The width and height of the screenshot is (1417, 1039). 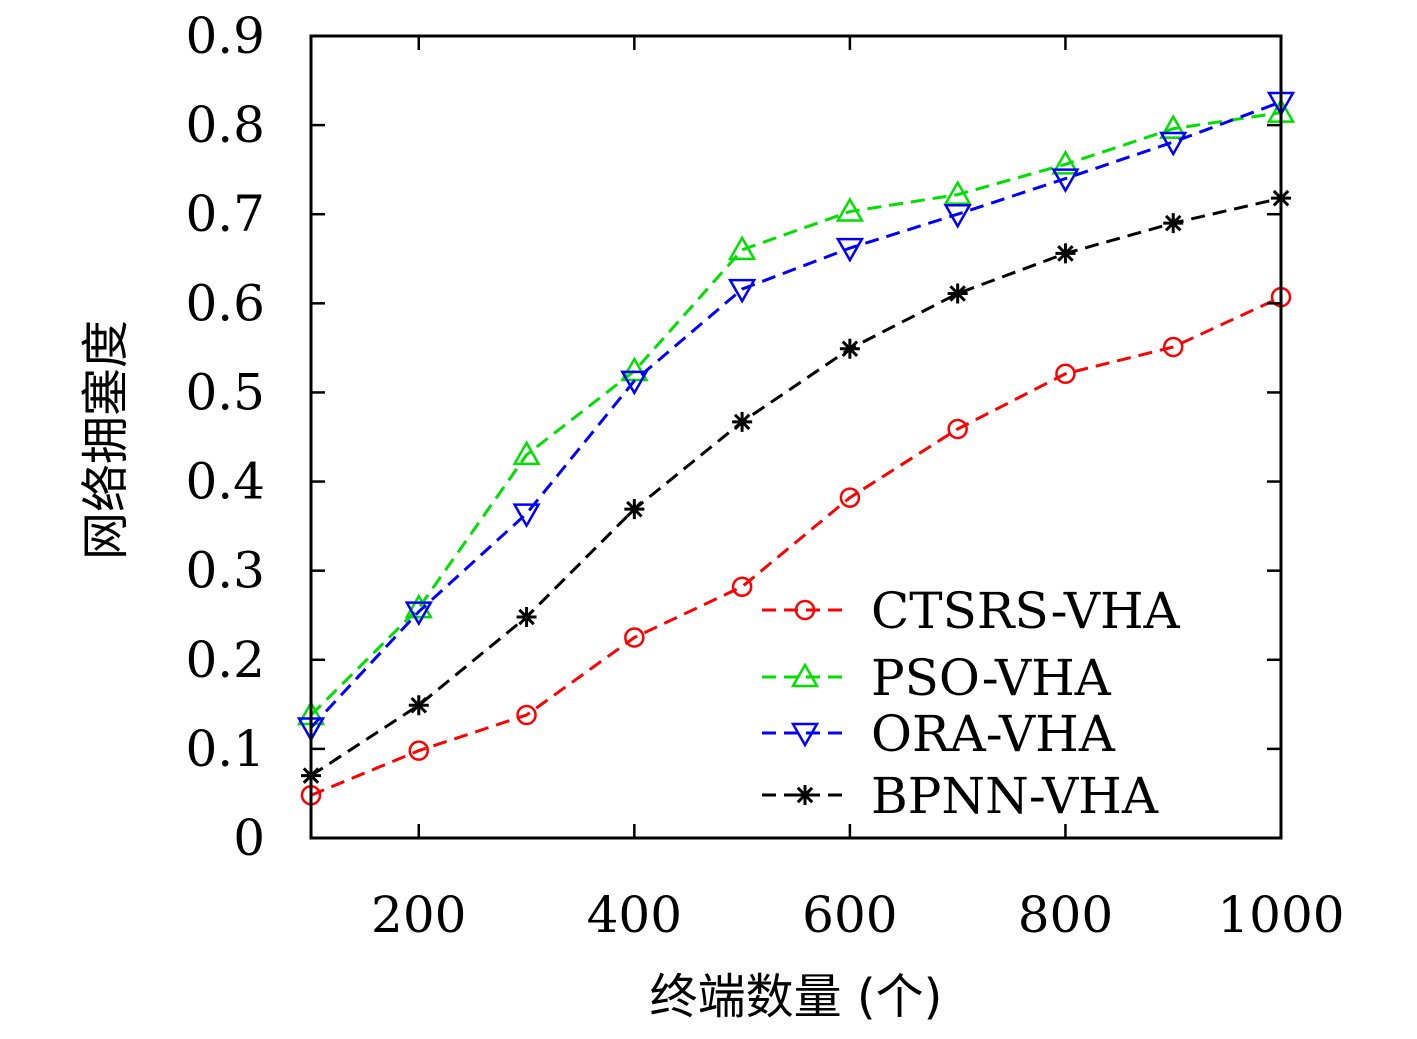 I want to click on legend-label: PSO-VHA, so click(x=991, y=678).